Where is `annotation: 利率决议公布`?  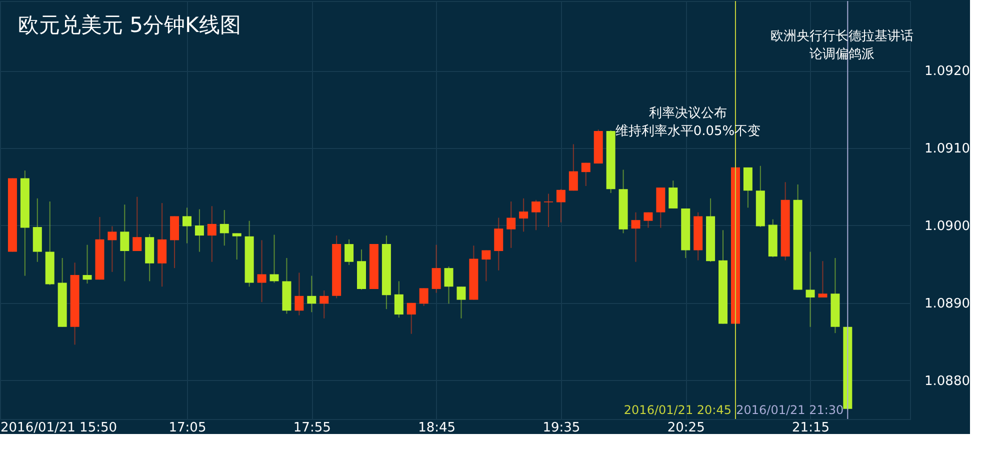
annotation: 利率决议公布 is located at coordinates (688, 113).